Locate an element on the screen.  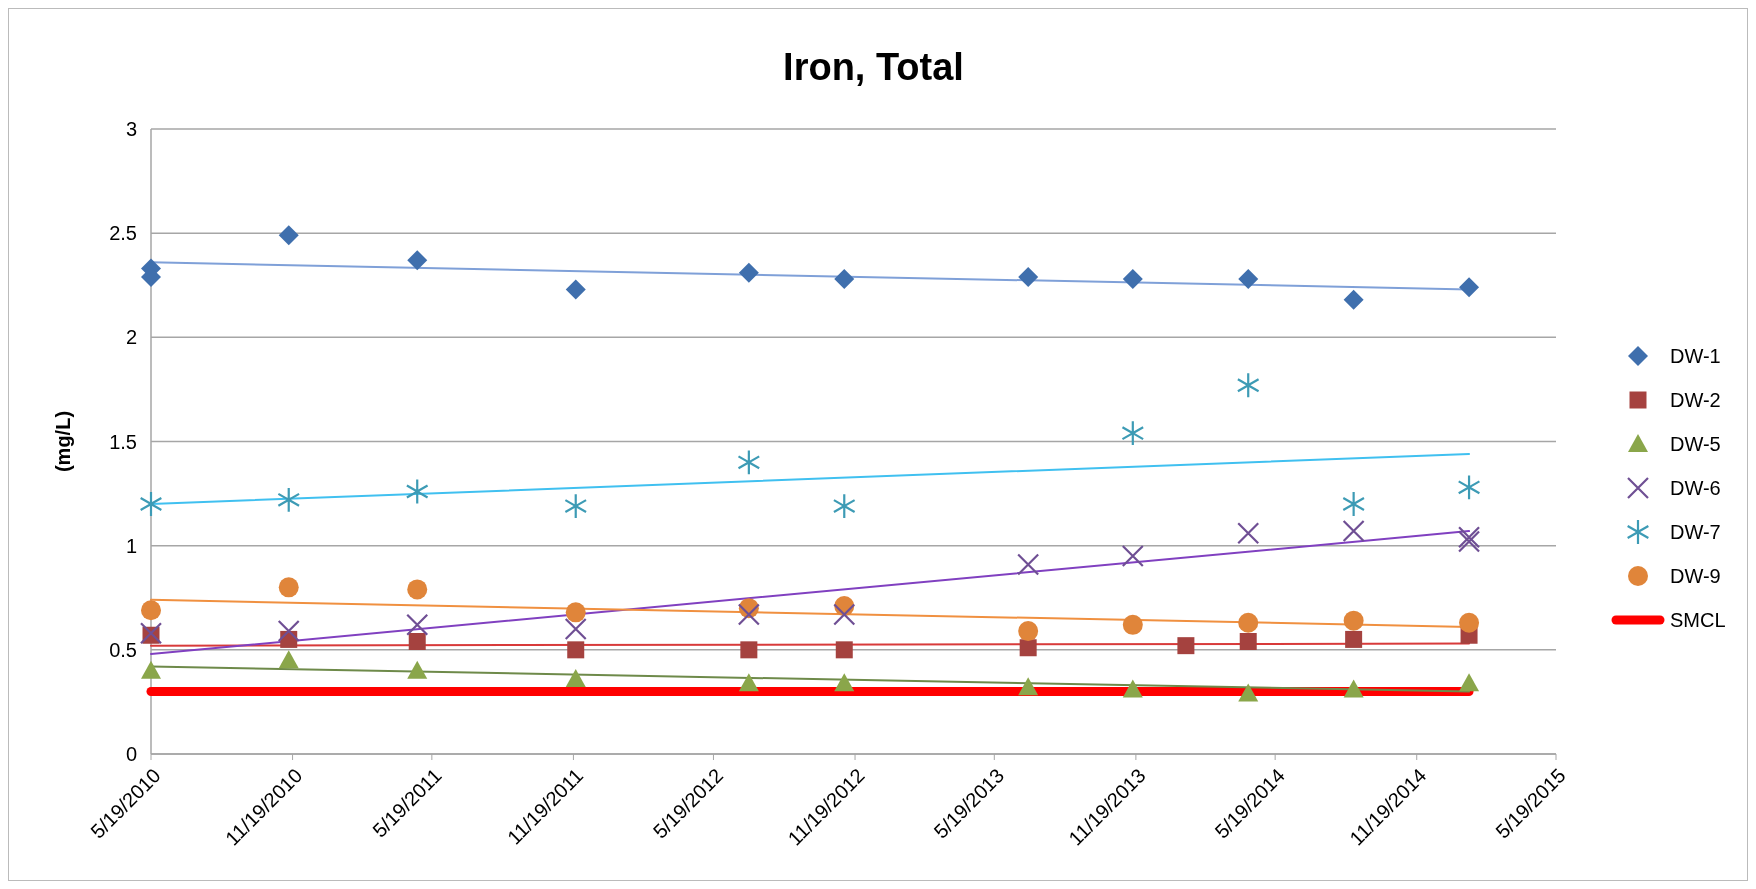
legend-label: SMCL is located at coordinates (1698, 620).